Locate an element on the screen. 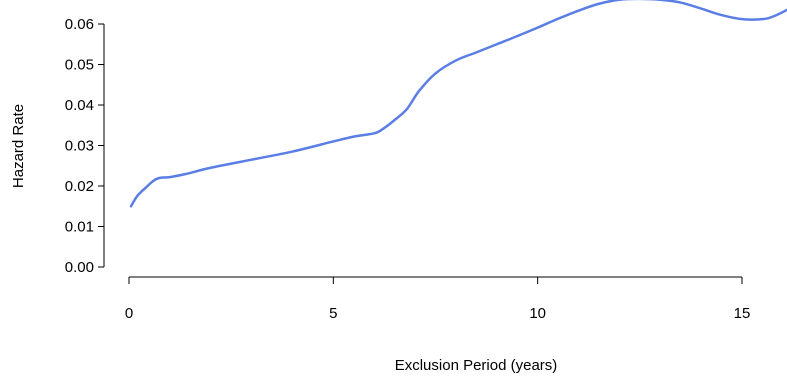 The image size is (787, 376). y-axis-ticks: 0.00 0.01 0.02 0.03 0.04 0.05 0.06 is located at coordinates (84, 146).